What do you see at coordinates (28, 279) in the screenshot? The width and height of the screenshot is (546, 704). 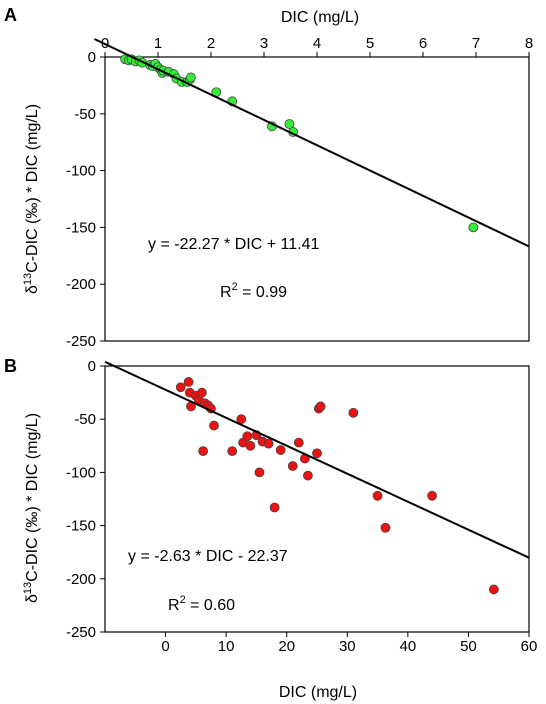 I see `panel-a-y-title-sup: 13` at bounding box center [28, 279].